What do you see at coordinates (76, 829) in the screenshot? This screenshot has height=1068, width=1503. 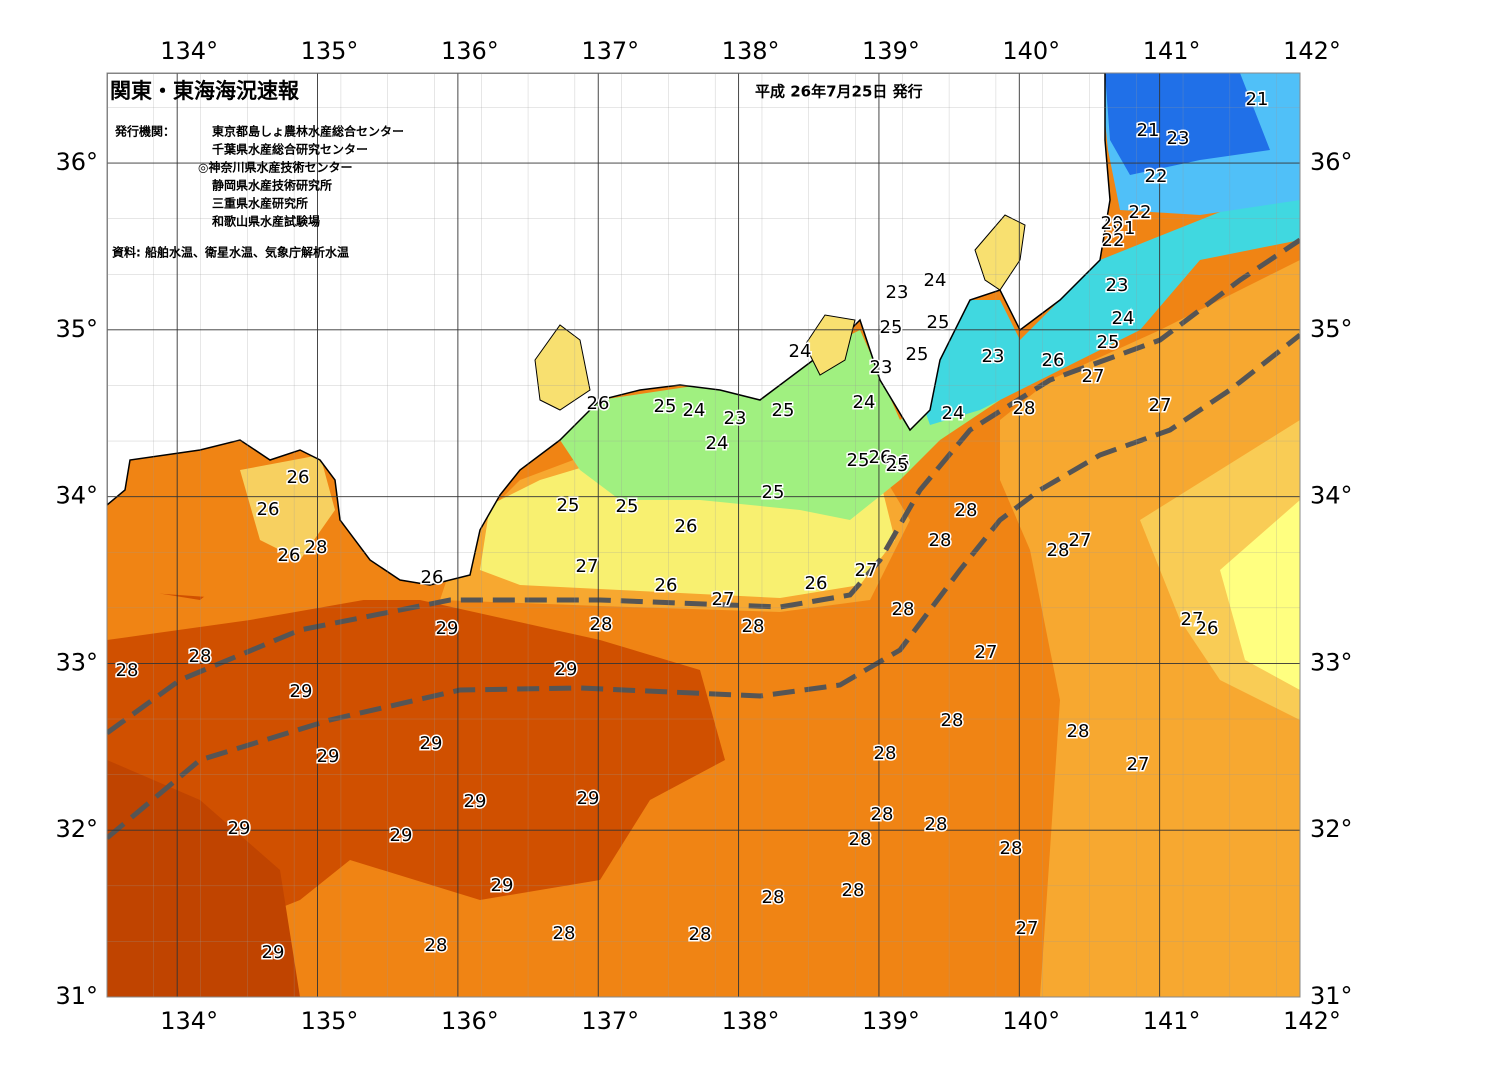 I see `lat-tick-label: 32°` at bounding box center [76, 829].